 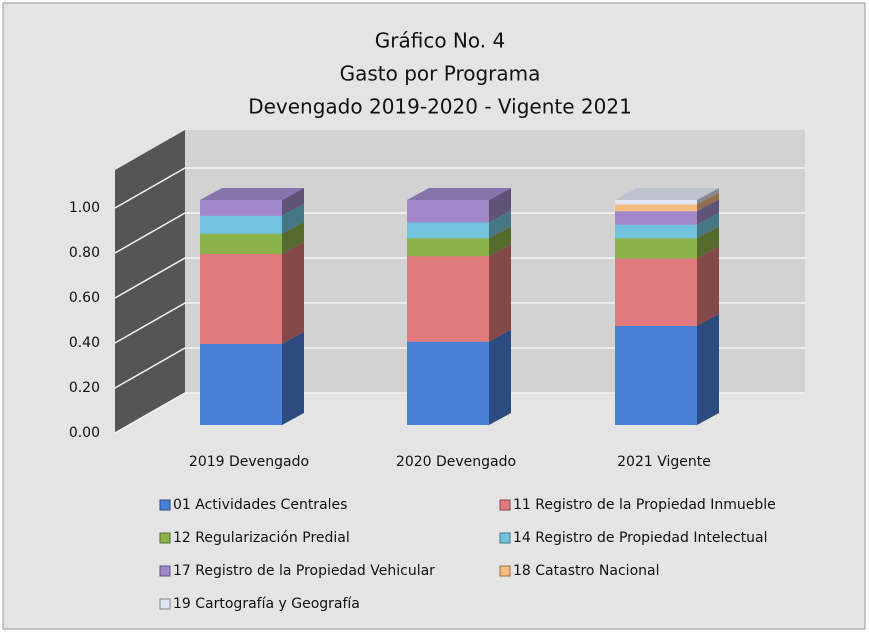 I want to click on side-wall, so click(x=150, y=281).